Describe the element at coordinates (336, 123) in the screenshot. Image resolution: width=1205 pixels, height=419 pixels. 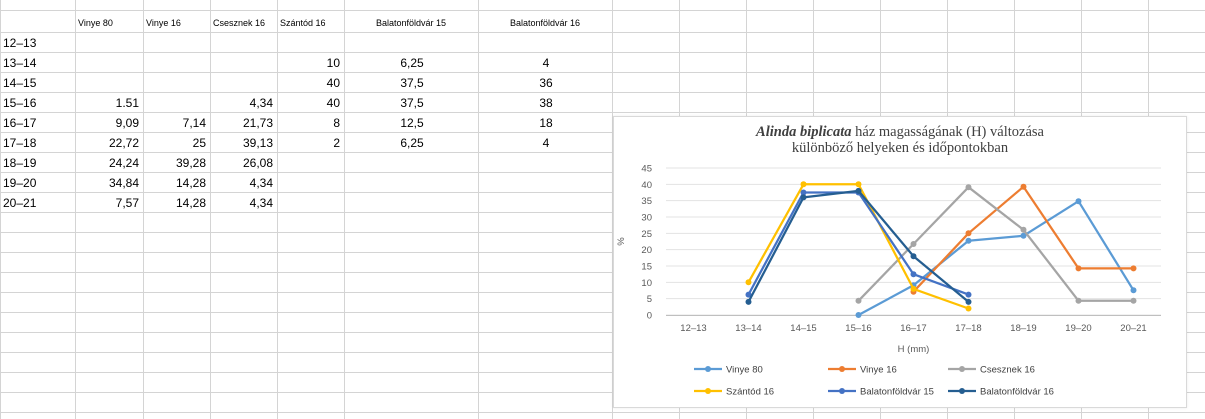
I see `data-cell: 8` at that location.